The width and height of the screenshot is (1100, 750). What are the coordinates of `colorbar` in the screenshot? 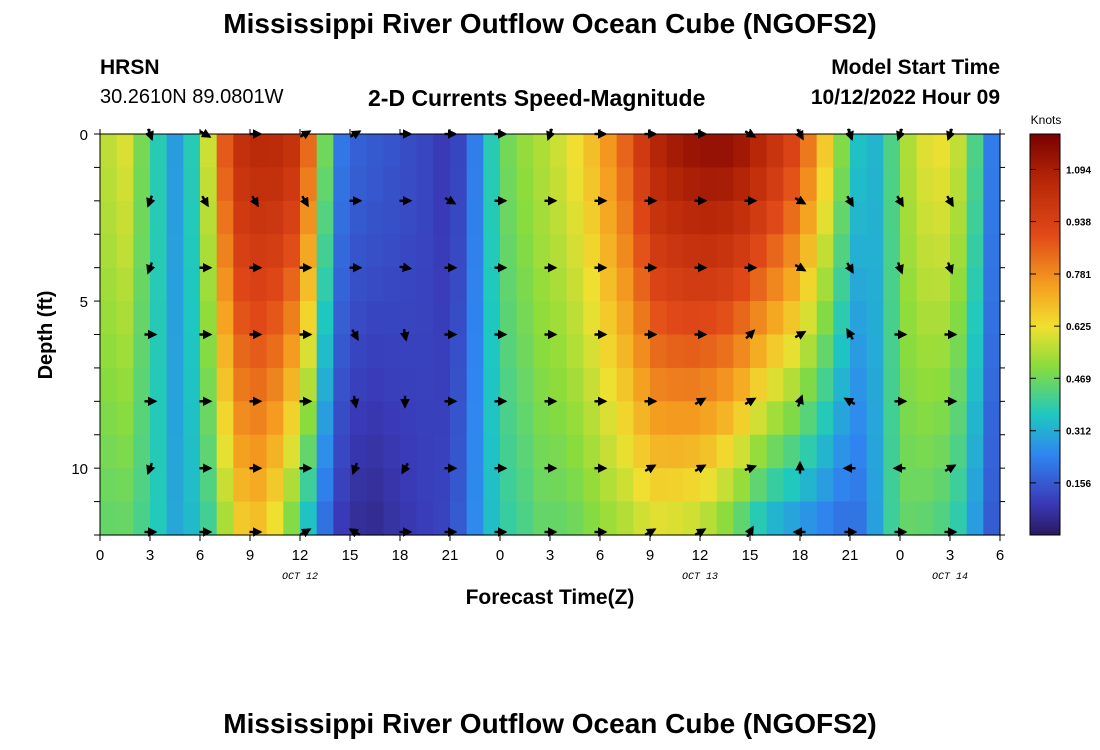 It's located at (1045, 334).